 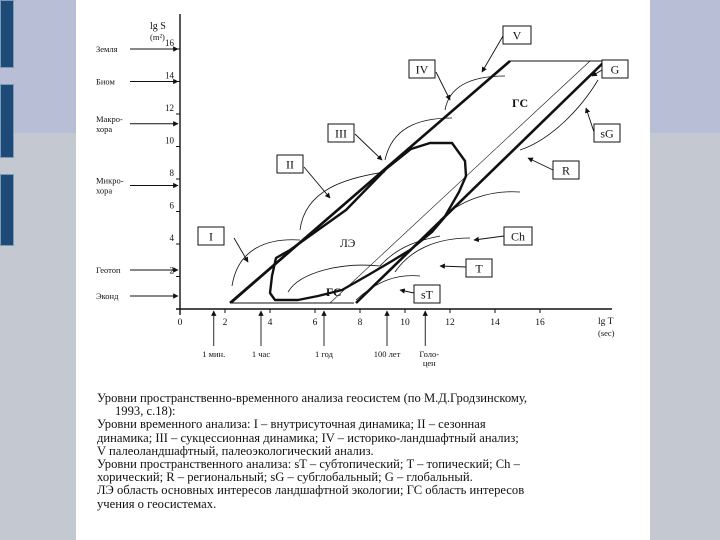 I want to click on y-tick-label: 12, so click(x=169, y=108).